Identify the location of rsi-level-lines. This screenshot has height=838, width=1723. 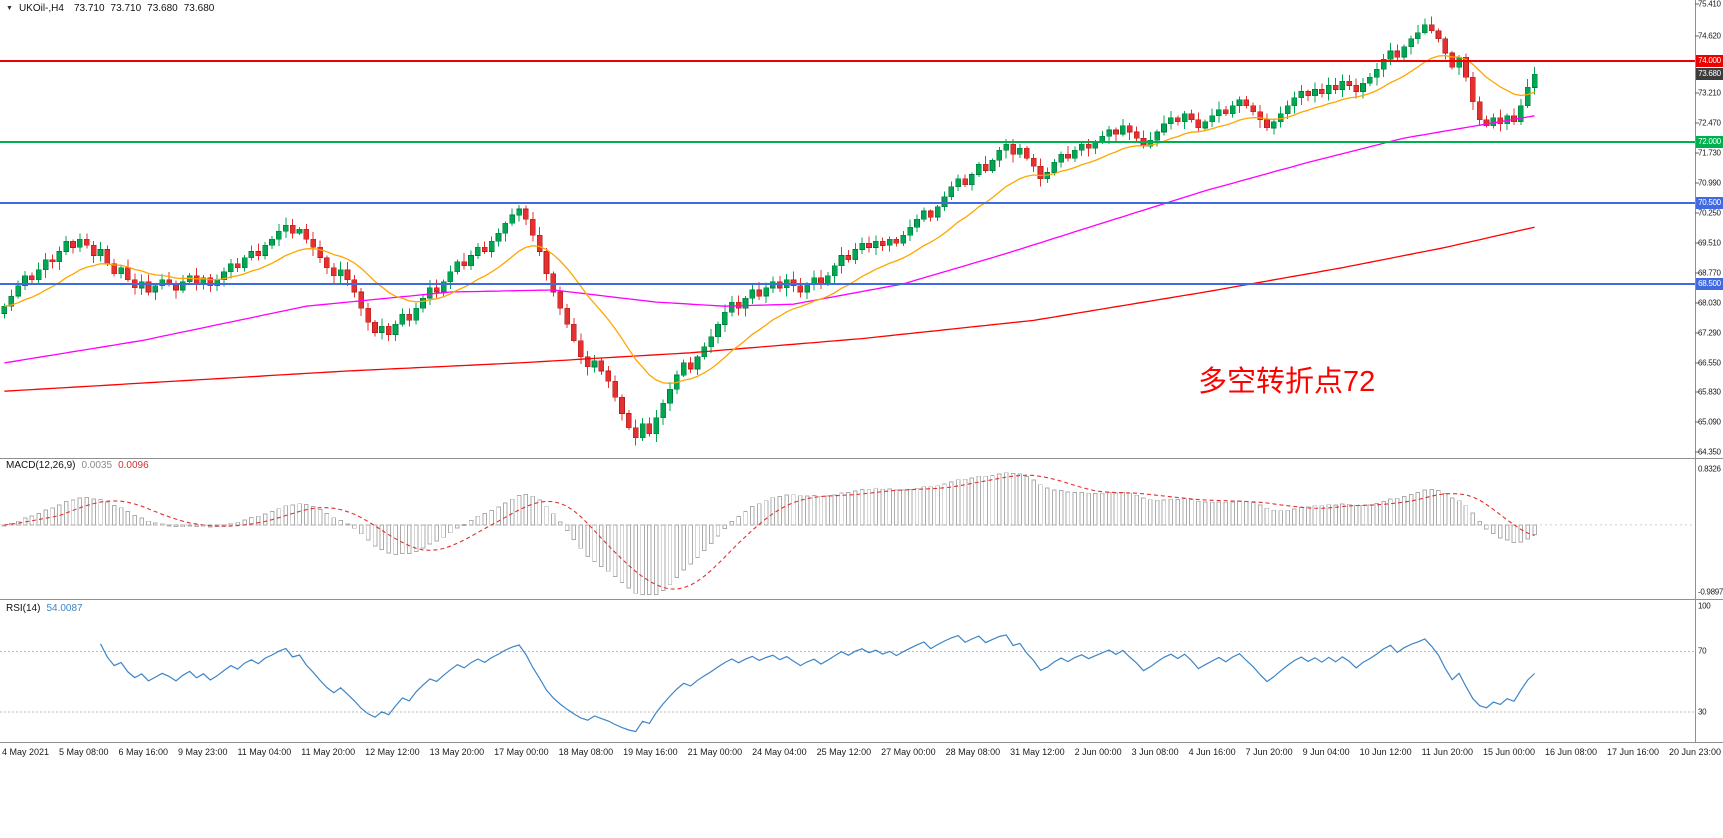
(847, 681).